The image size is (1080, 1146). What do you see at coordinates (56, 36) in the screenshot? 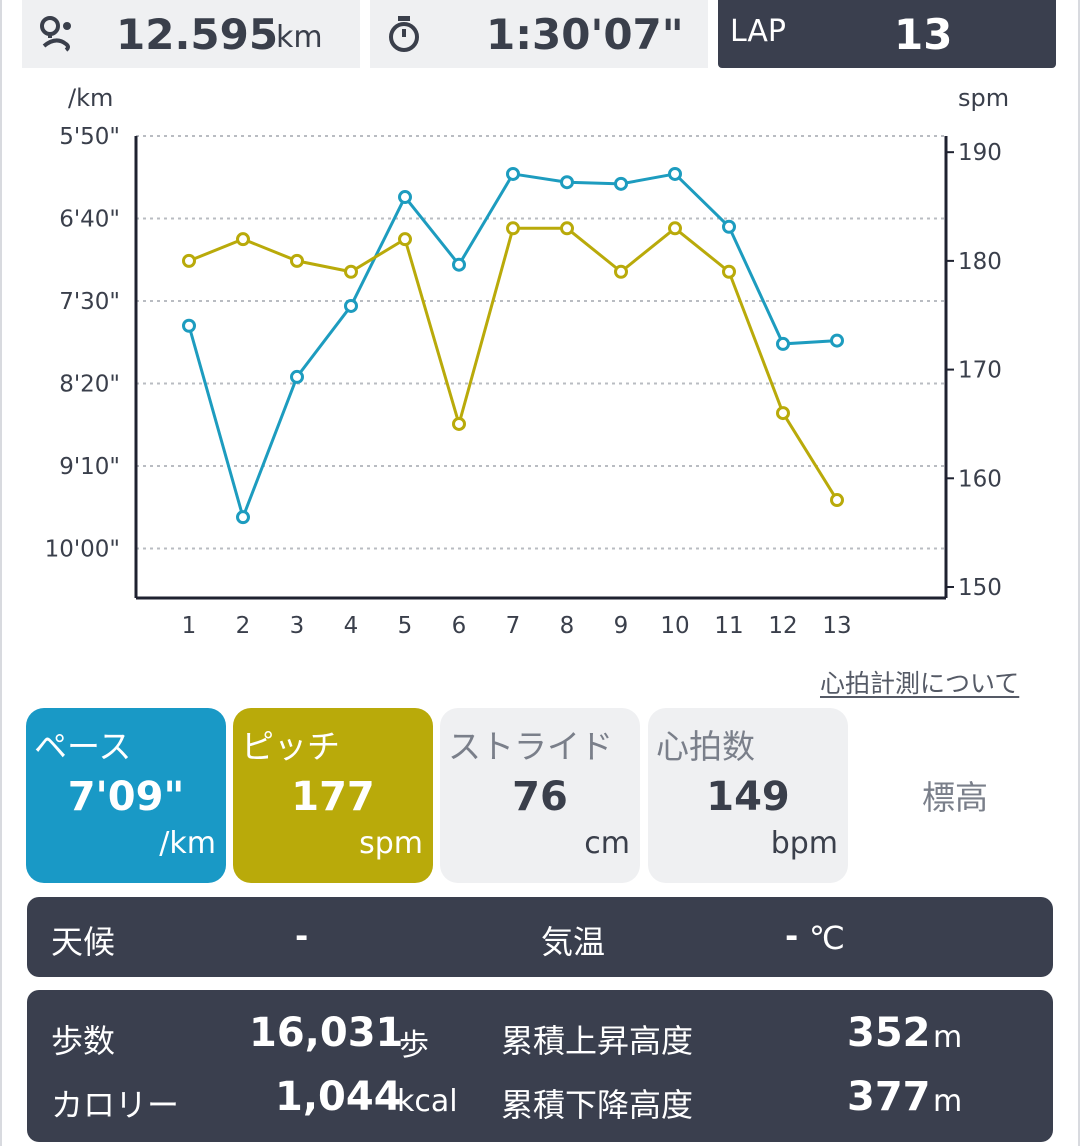
I see `route-pin-icon` at bounding box center [56, 36].